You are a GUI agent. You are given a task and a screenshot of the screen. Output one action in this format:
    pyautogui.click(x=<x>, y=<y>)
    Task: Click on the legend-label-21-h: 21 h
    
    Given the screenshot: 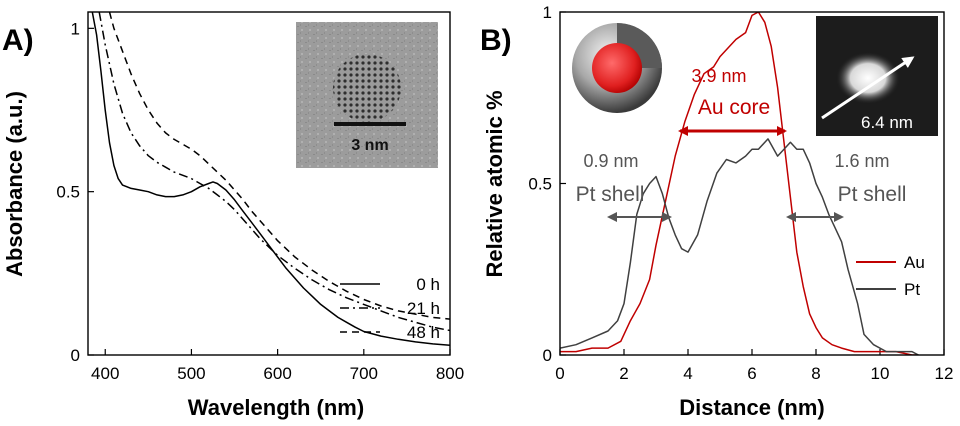 What is the action you would take?
    pyautogui.click(x=423, y=308)
    